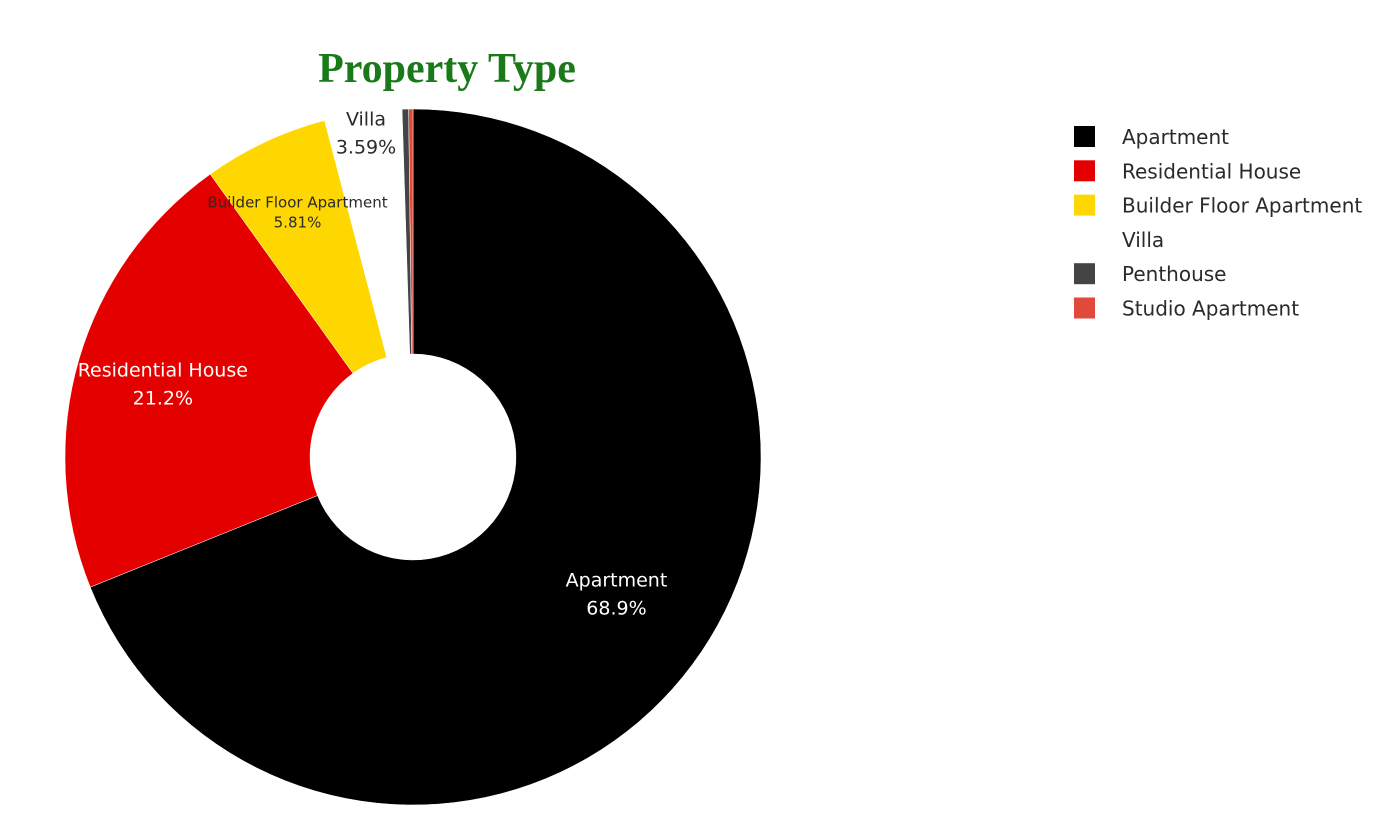  I want to click on legend-item-residential-house: Residential House, so click(1187, 171).